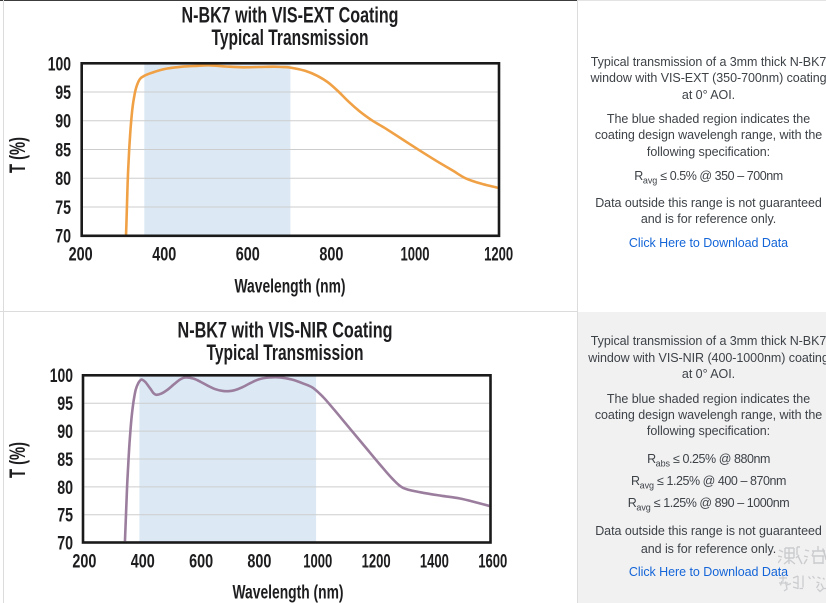  Describe the element at coordinates (285, 330) in the screenshot. I see `svg-text: N-BK7 with VIS-NIR Coating` at that location.